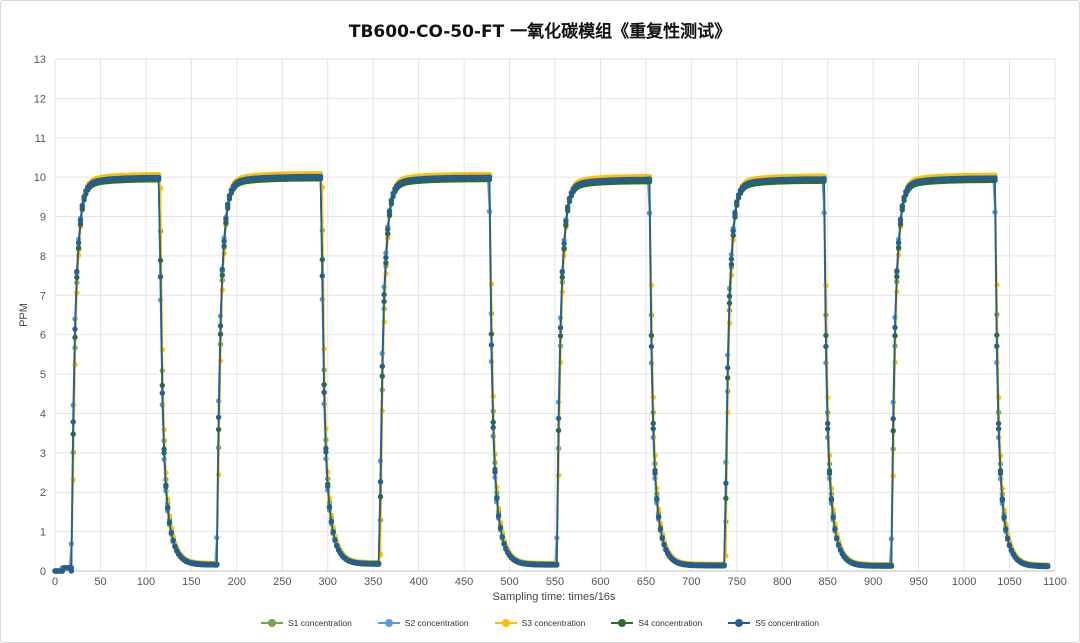 The image size is (1080, 643). I want to click on legend-item: S3 concentration, so click(540, 623).